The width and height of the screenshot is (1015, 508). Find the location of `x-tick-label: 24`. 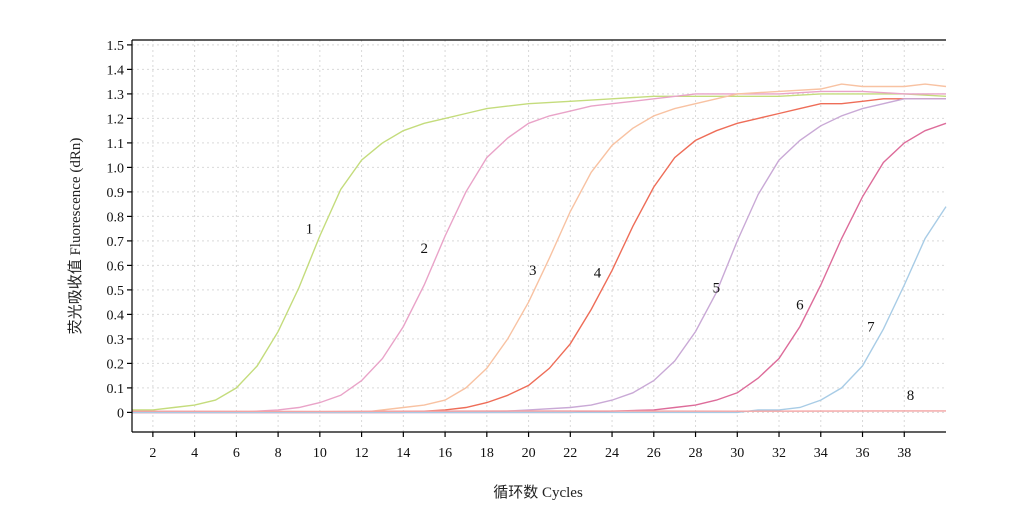

x-tick-label: 24 is located at coordinates (612, 453).